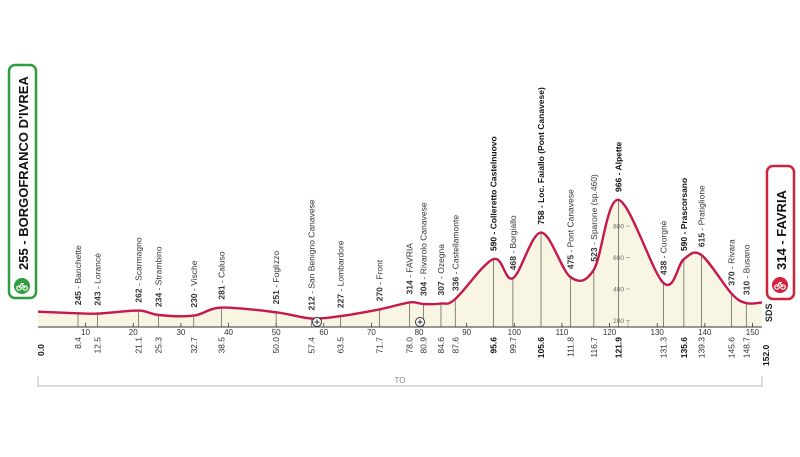 The image size is (800, 457). Describe the element at coordinates (276, 278) in the screenshot. I see `point-label: 251 - Foglizzo` at that location.